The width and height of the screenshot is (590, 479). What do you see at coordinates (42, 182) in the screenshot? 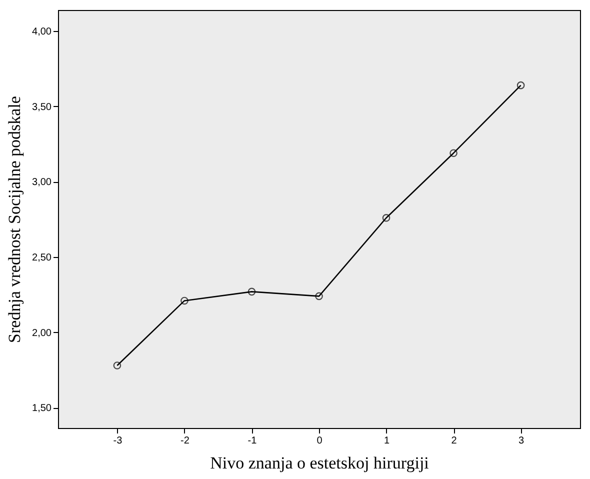
I see `y-tick-label: 3,00` at bounding box center [42, 182].